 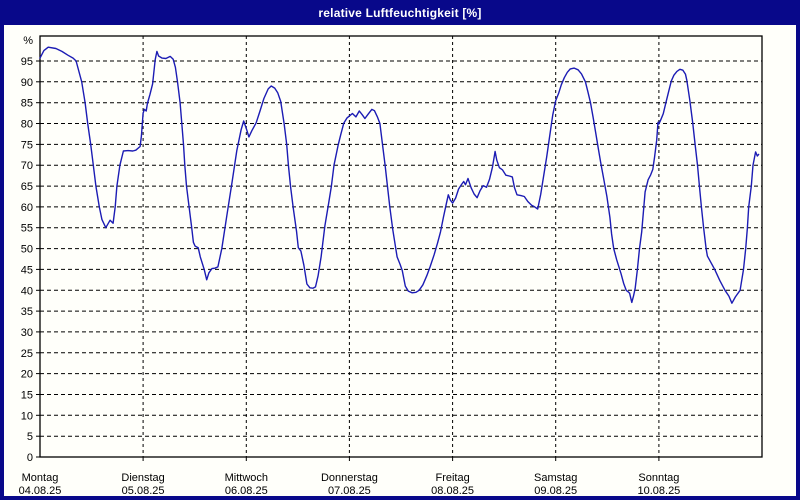 What do you see at coordinates (658, 478) in the screenshot?
I see `day-name-label: Sonntag` at bounding box center [658, 478].